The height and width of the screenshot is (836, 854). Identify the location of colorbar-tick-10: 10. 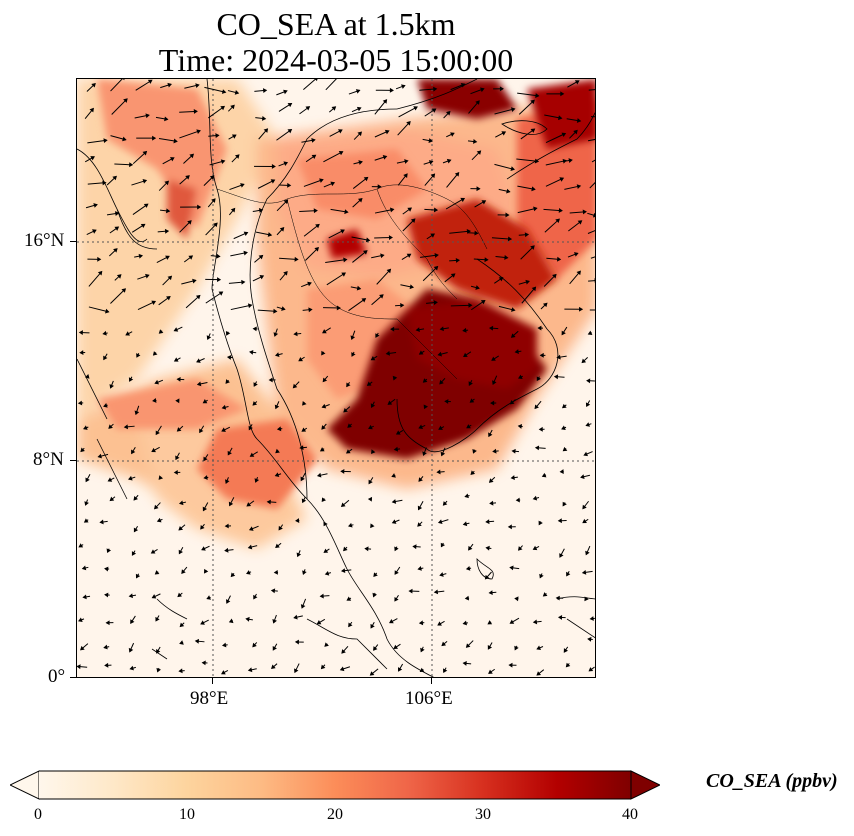
(187, 814).